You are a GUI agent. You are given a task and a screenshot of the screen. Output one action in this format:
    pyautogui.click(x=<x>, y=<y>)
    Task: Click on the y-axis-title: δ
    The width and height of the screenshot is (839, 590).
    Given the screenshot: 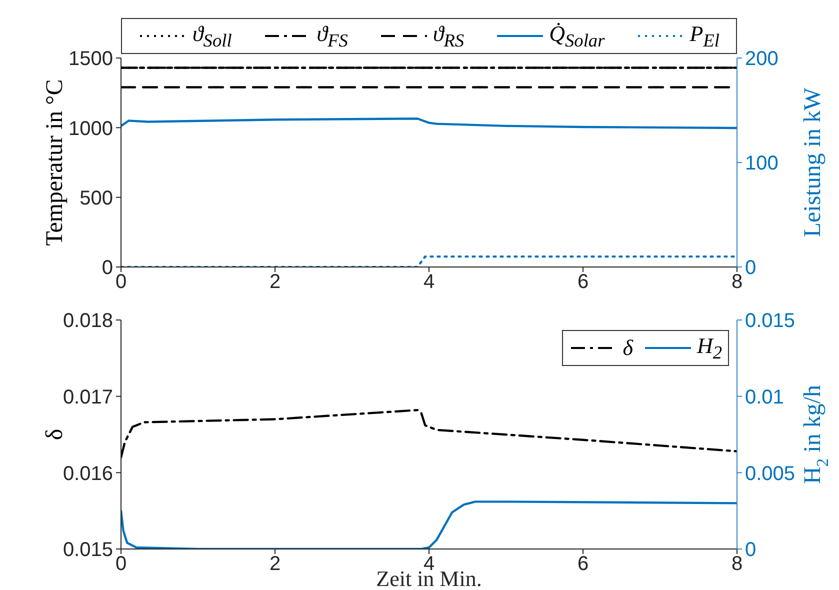 What is the action you would take?
    pyautogui.click(x=55, y=434)
    